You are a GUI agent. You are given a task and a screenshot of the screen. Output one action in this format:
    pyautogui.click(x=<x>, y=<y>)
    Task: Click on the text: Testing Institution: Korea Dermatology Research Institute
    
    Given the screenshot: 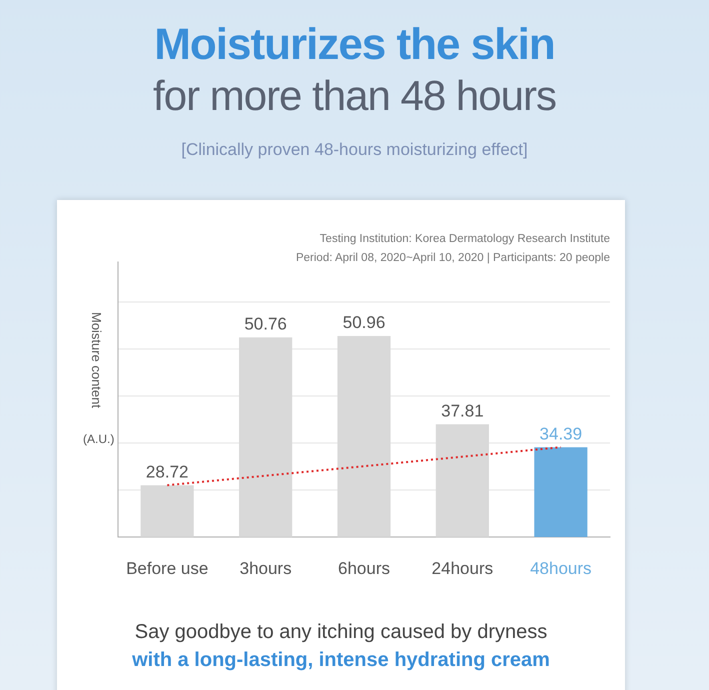 What is the action you would take?
    pyautogui.click(x=464, y=239)
    